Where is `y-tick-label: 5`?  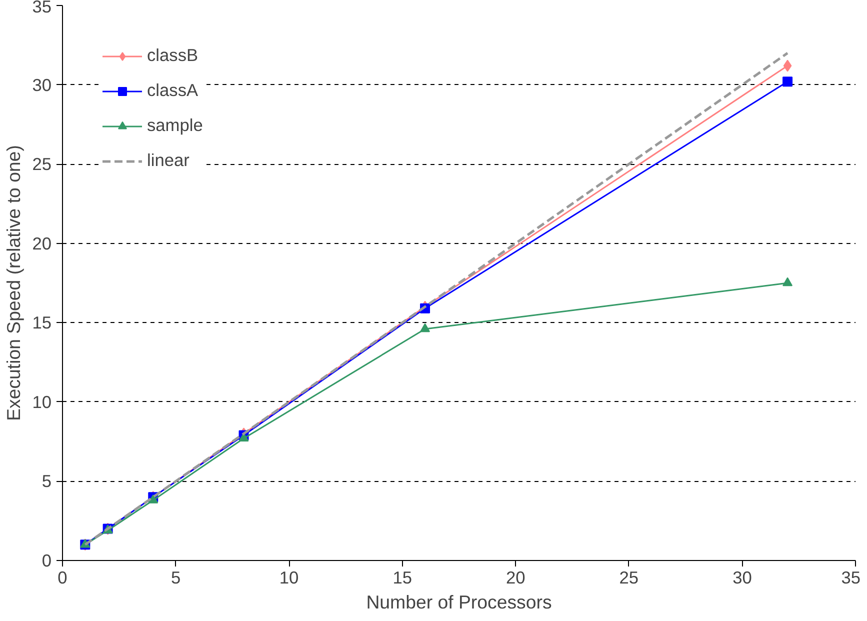 y-tick-label: 5 is located at coordinates (47, 481).